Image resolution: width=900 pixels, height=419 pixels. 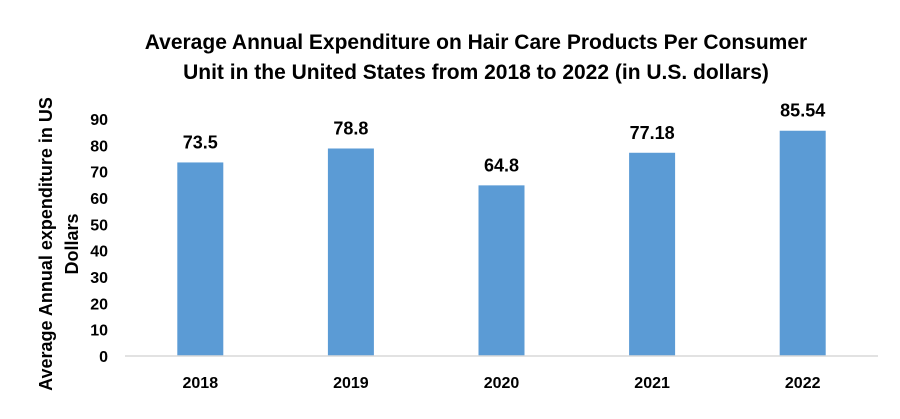 I want to click on y-tick-label: 80, so click(x=99, y=146).